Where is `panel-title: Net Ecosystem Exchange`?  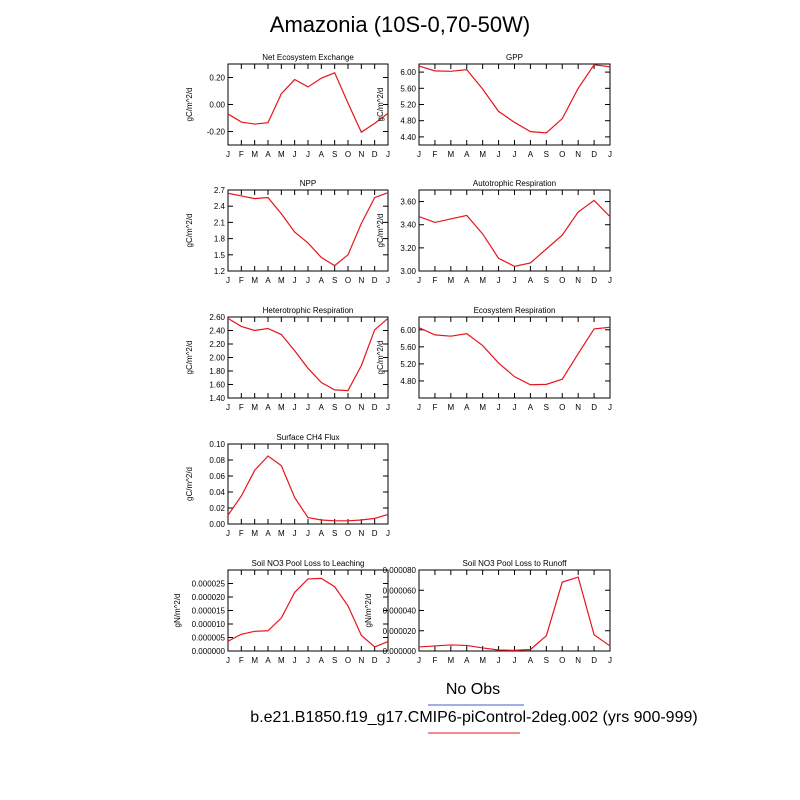
panel-title: Net Ecosystem Exchange is located at coordinates (308, 57).